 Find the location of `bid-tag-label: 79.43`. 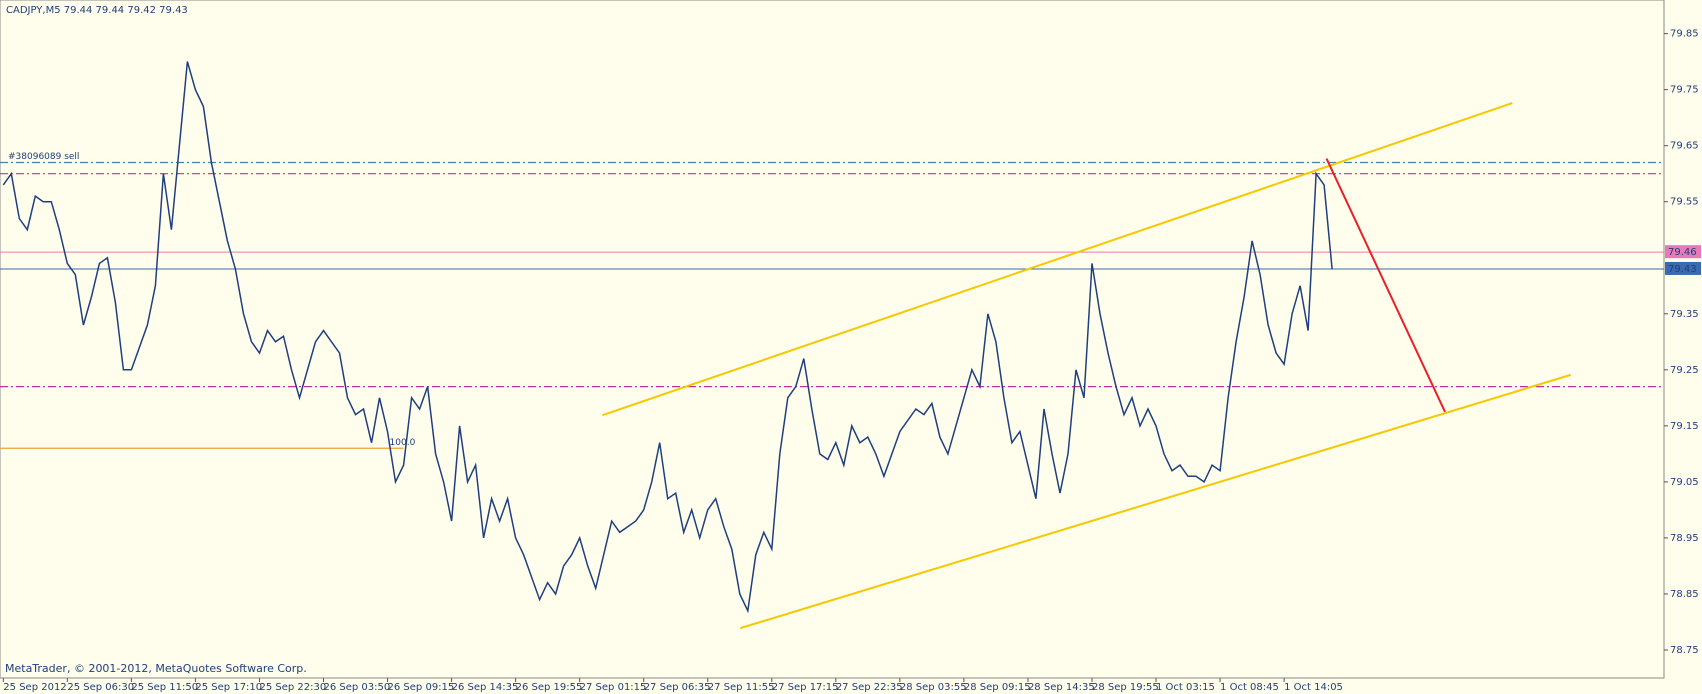

bid-tag-label: 79.43 is located at coordinates (1682, 269).